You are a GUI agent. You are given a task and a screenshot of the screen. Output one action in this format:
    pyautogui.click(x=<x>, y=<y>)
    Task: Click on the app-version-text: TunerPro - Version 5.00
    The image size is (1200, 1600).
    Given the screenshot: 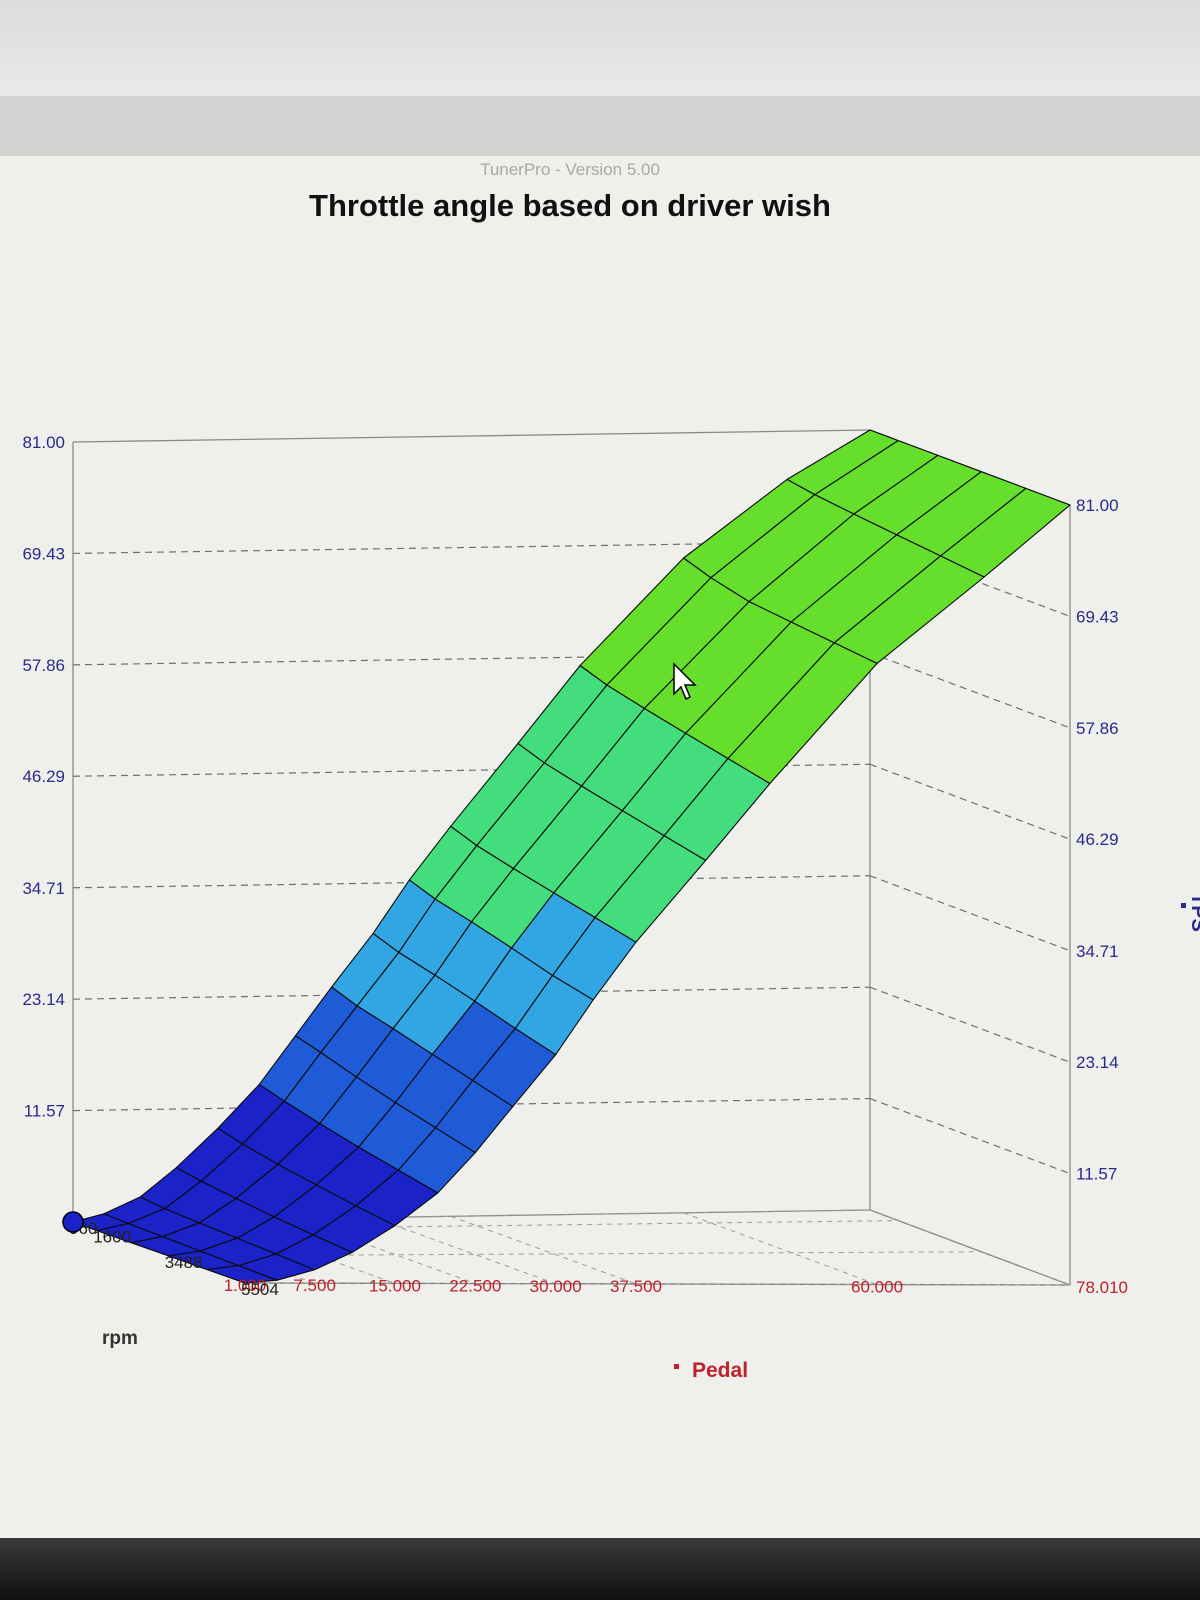 What is the action you would take?
    pyautogui.click(x=570, y=169)
    